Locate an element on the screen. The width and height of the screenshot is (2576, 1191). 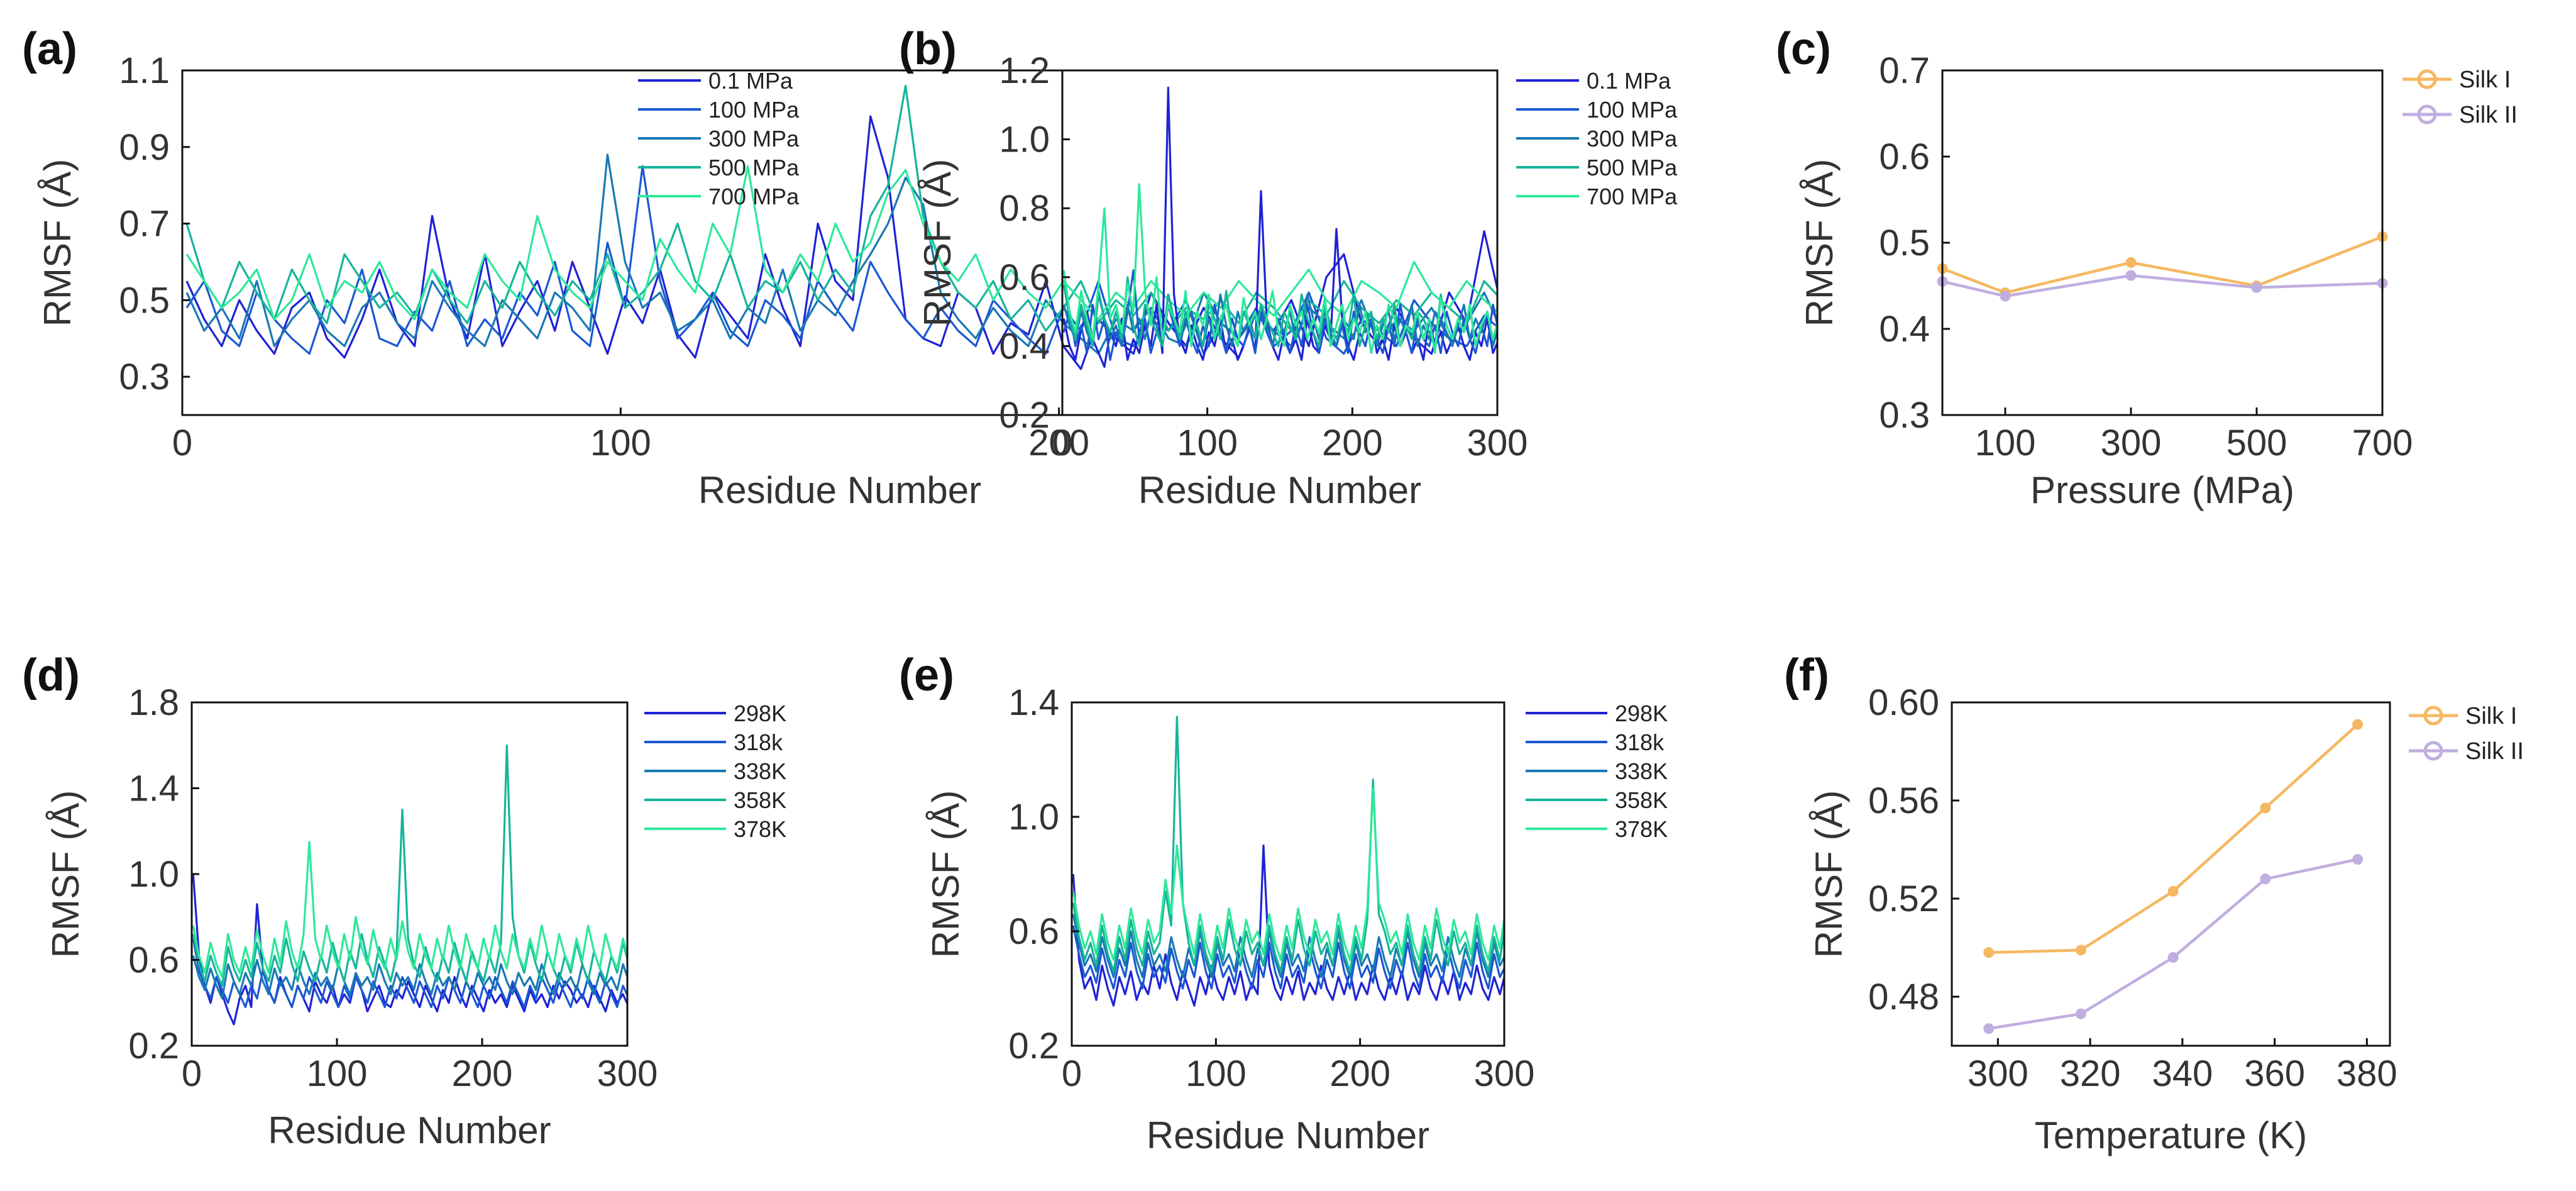
panel-d-x-tick-label-3: 300 is located at coordinates (628, 1073).